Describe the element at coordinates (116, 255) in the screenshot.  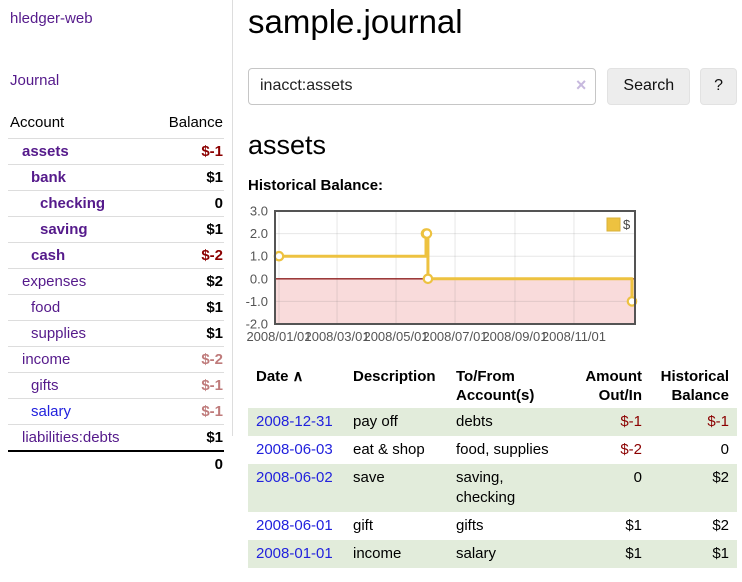
I see `account-row: cash $-2` at that location.